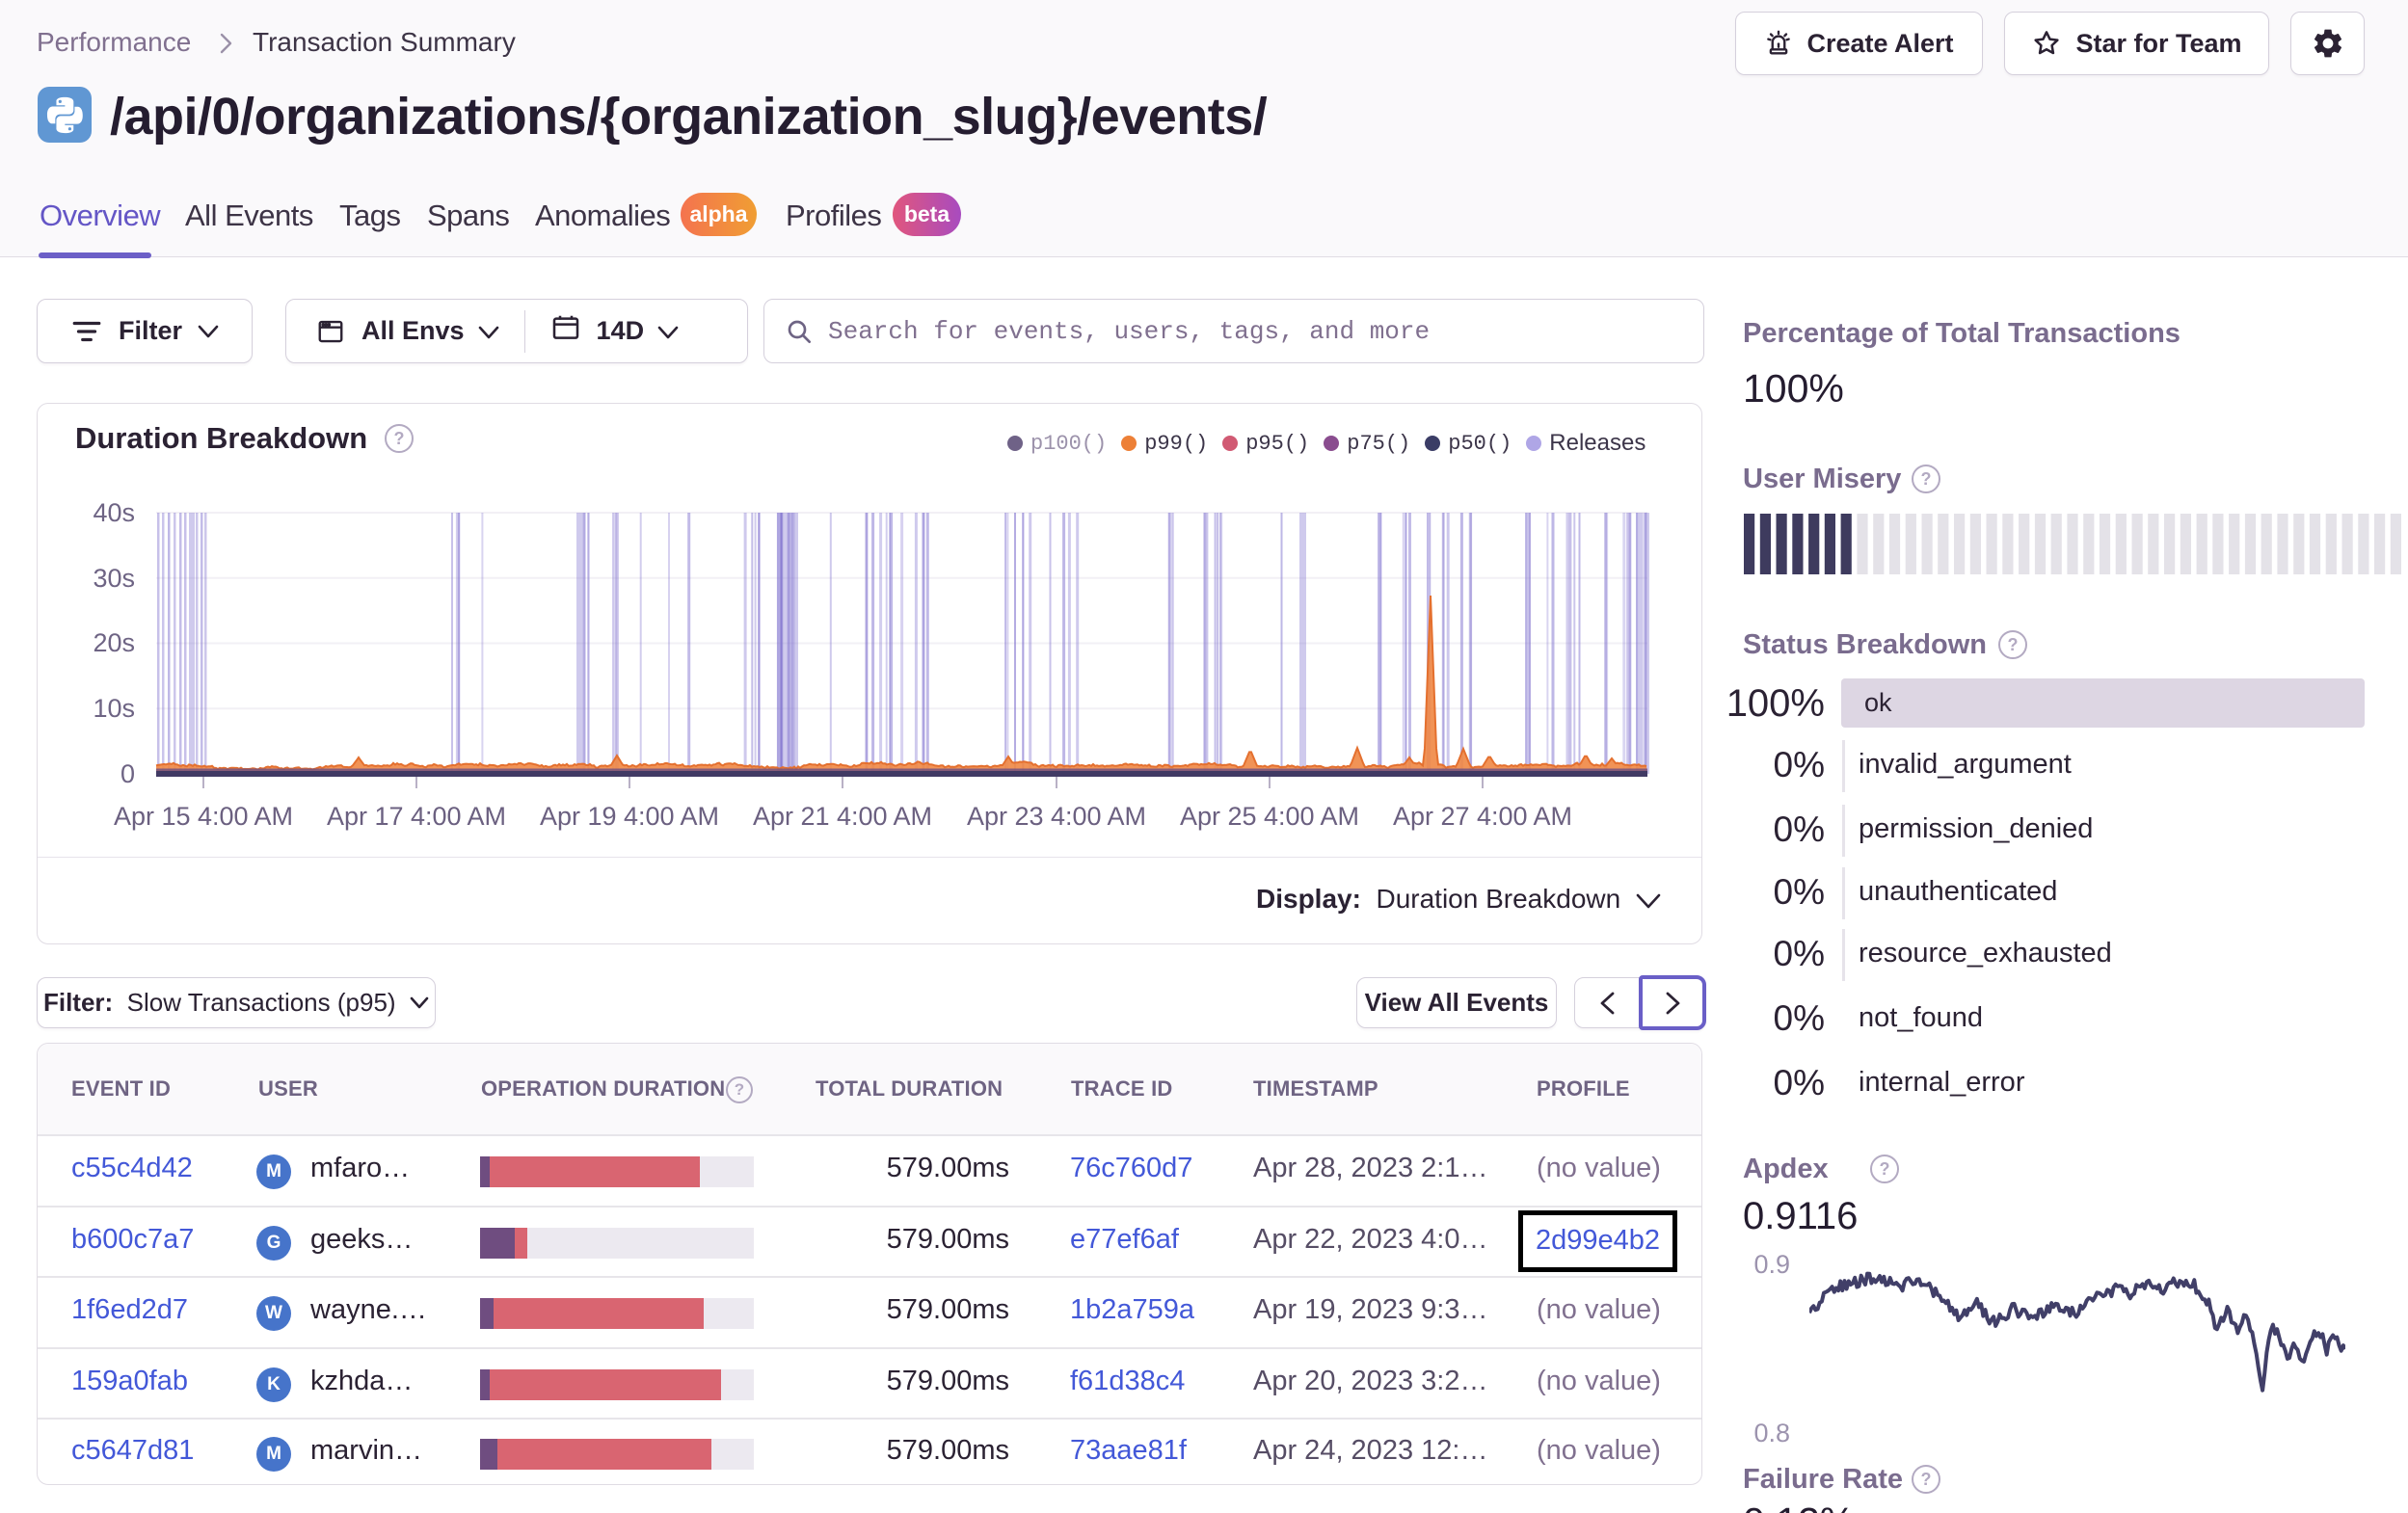 This screenshot has height=1513, width=2408. What do you see at coordinates (416, 816) in the screenshot?
I see `svg-text: Apr 17 4:00 AM` at bounding box center [416, 816].